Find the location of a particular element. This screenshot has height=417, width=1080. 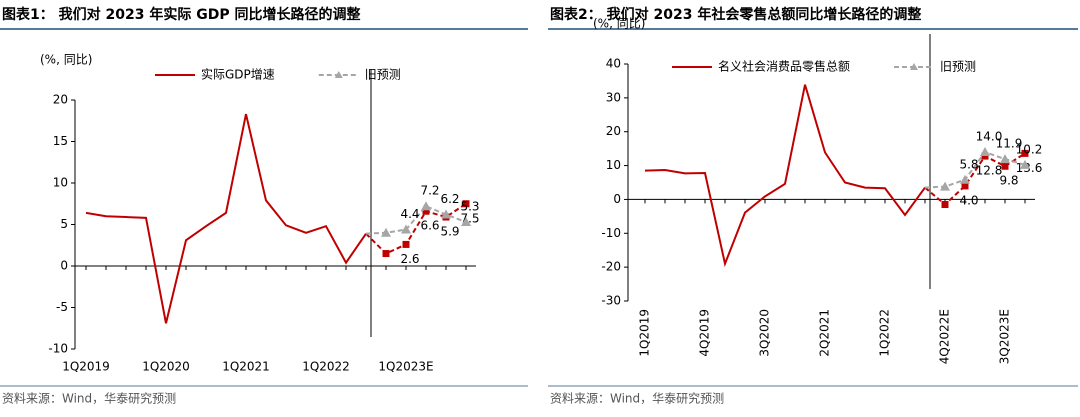

y-tick-label: -5 is located at coordinates (62, 307).